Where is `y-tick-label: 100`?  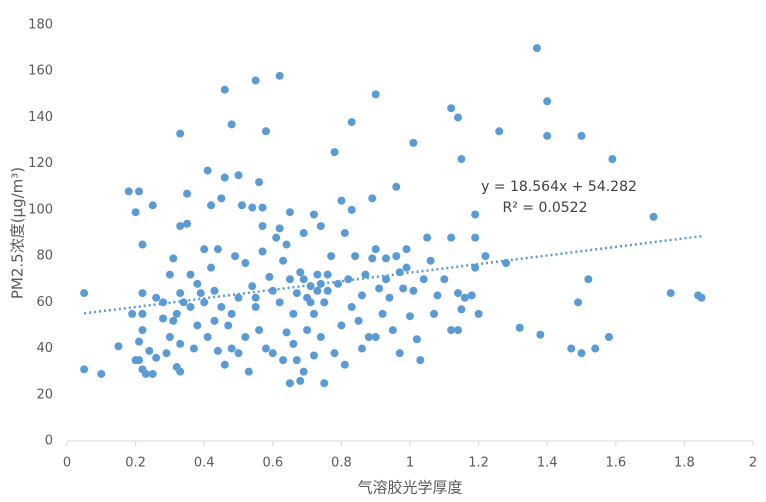 y-tick-label: 100 is located at coordinates (40, 209).